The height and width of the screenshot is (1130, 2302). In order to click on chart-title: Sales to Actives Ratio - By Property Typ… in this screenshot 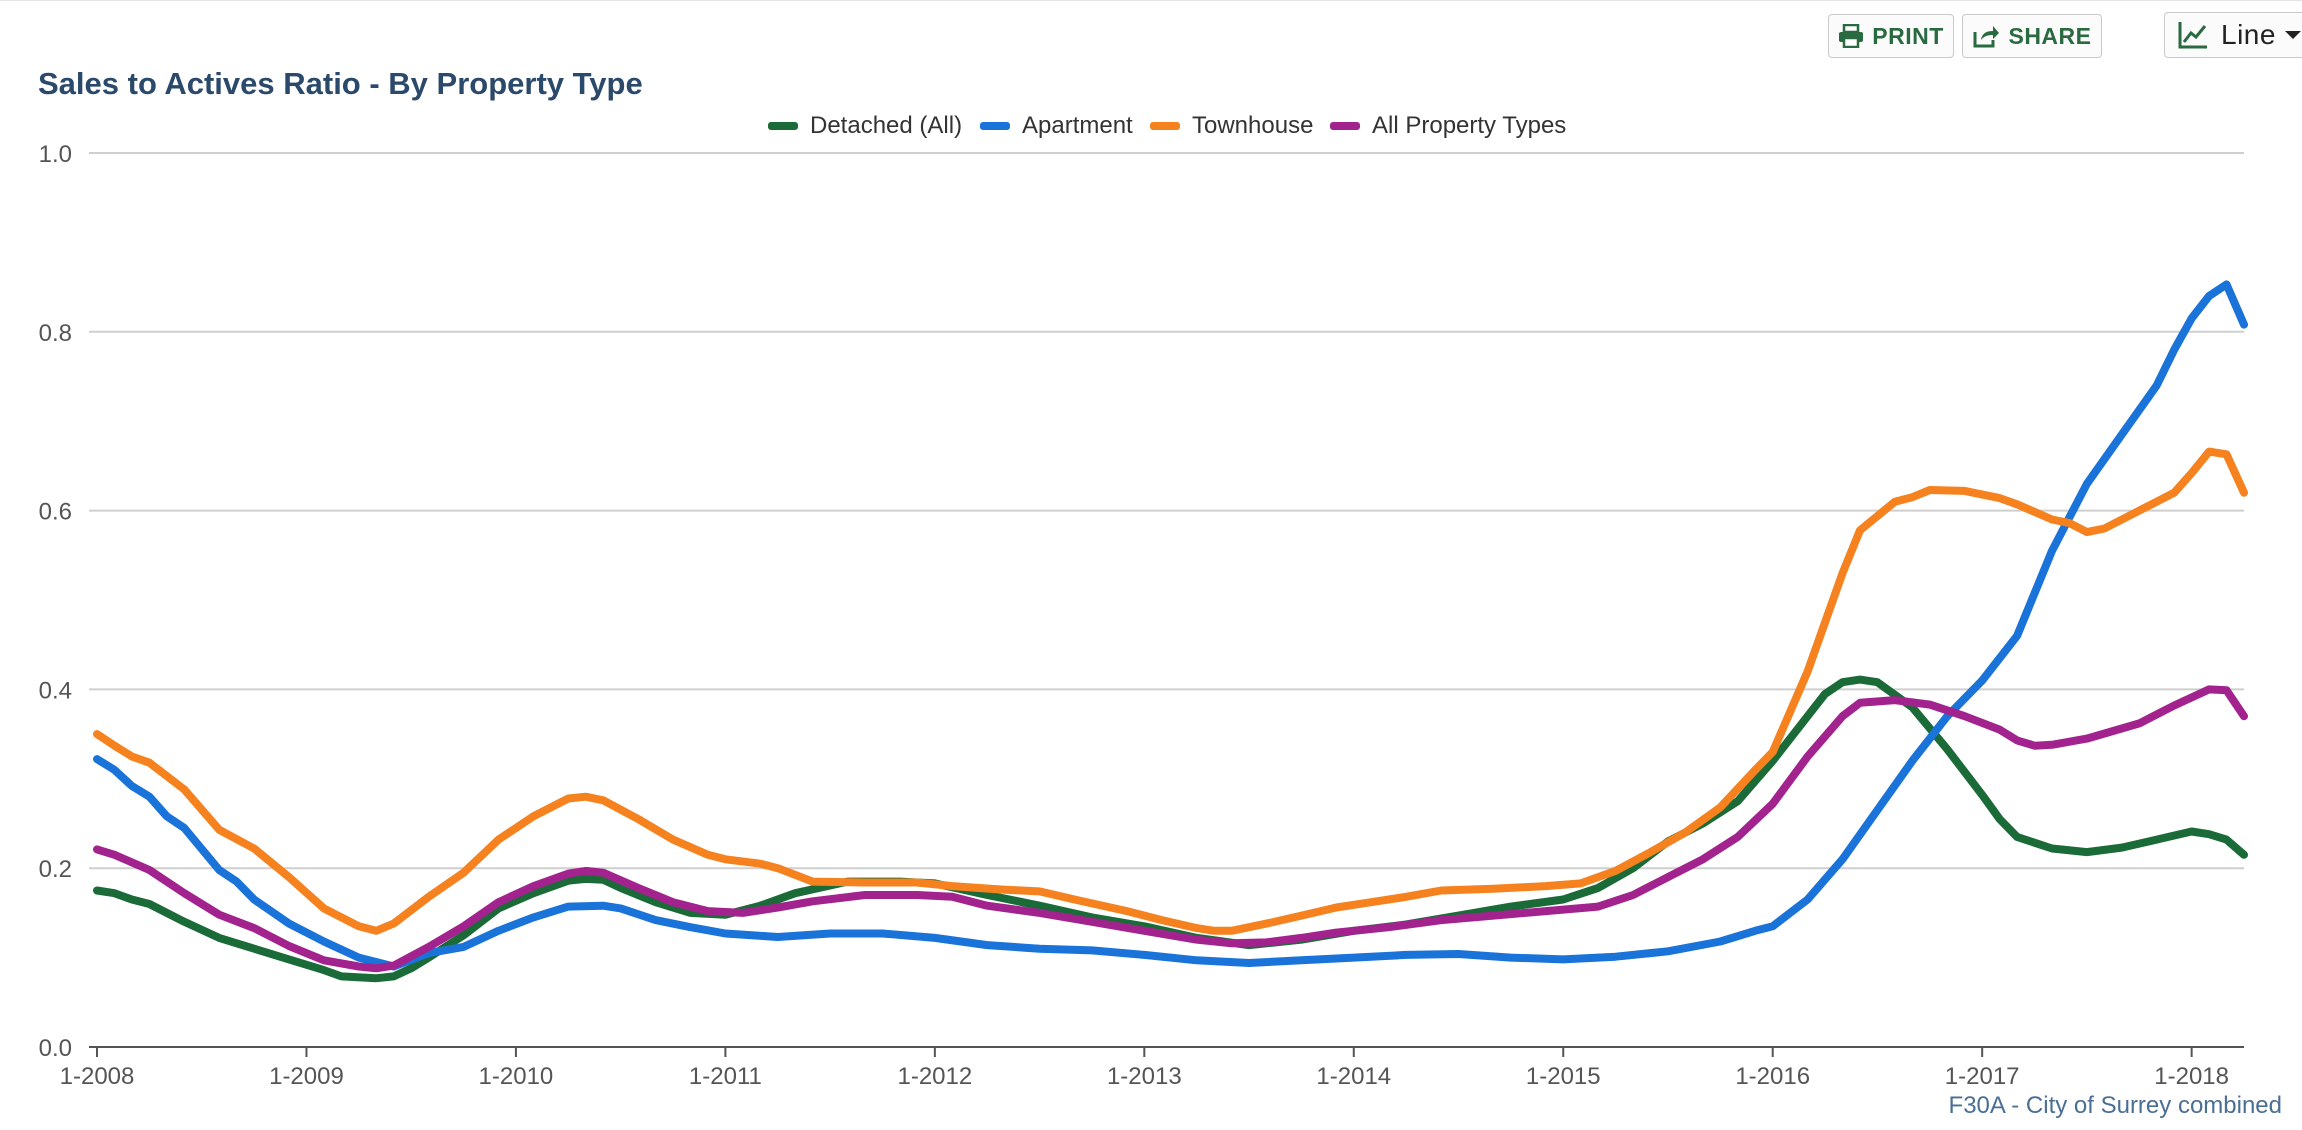, I will do `click(340, 83)`.